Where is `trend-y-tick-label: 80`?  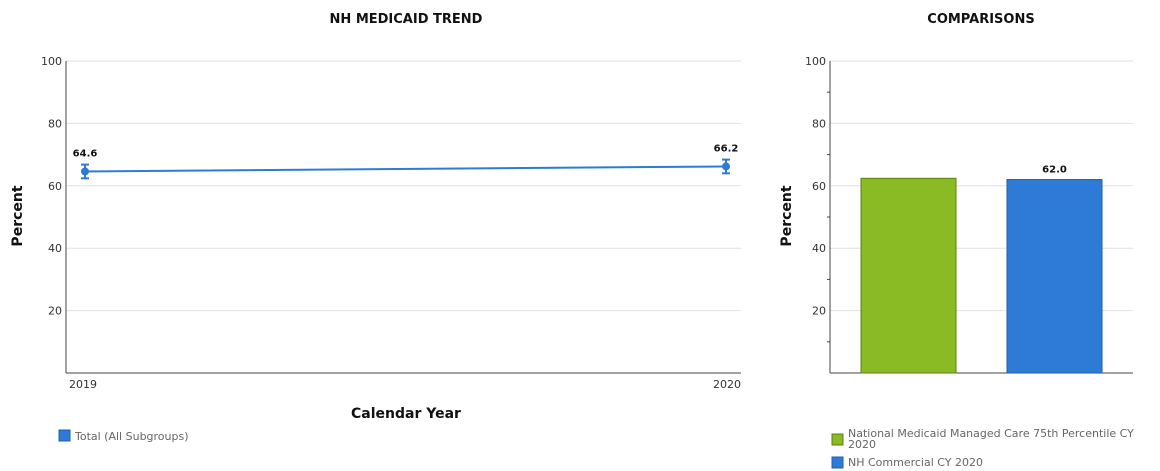 trend-y-tick-label: 80 is located at coordinates (55, 123).